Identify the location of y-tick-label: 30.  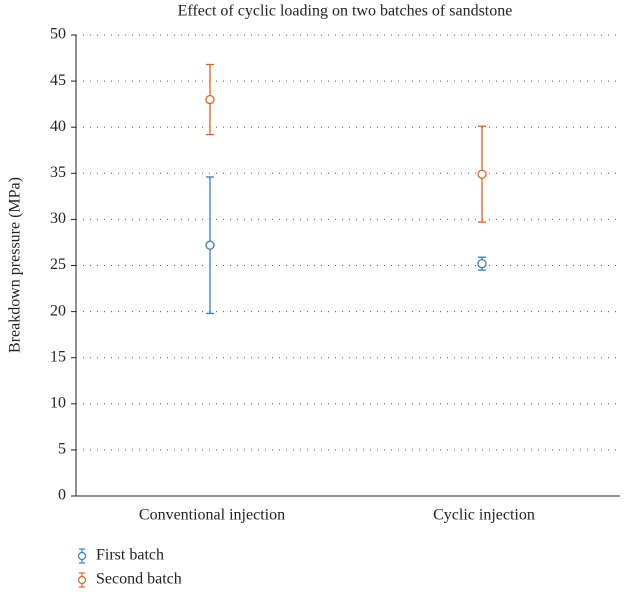
(58, 218).